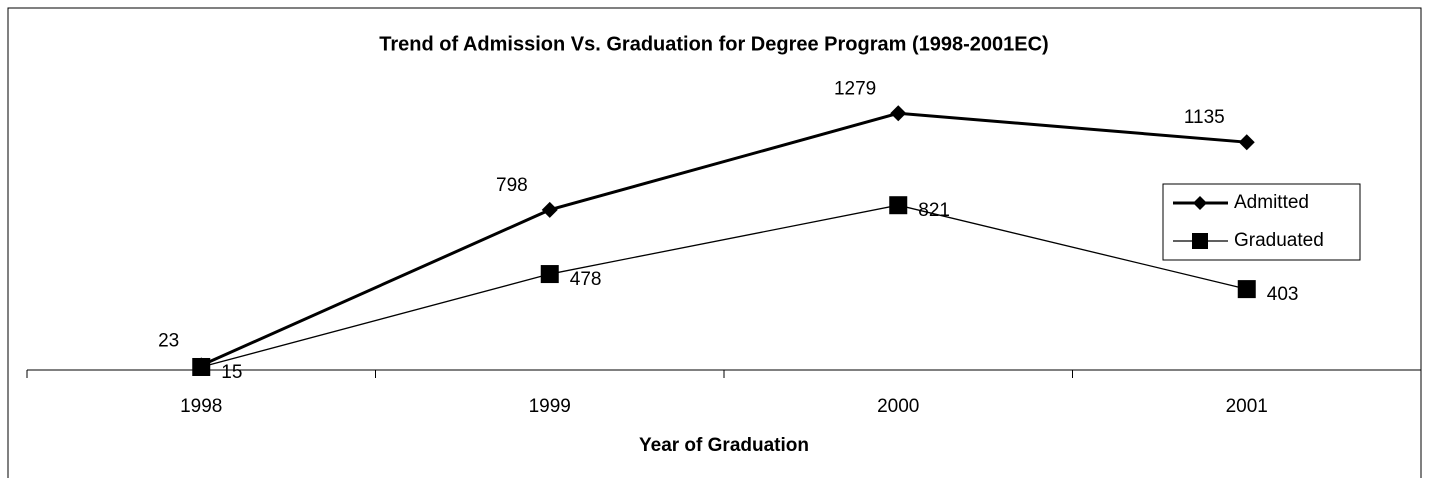  Describe the element at coordinates (550, 406) in the screenshot. I see `x-tick-label: 1999` at that location.